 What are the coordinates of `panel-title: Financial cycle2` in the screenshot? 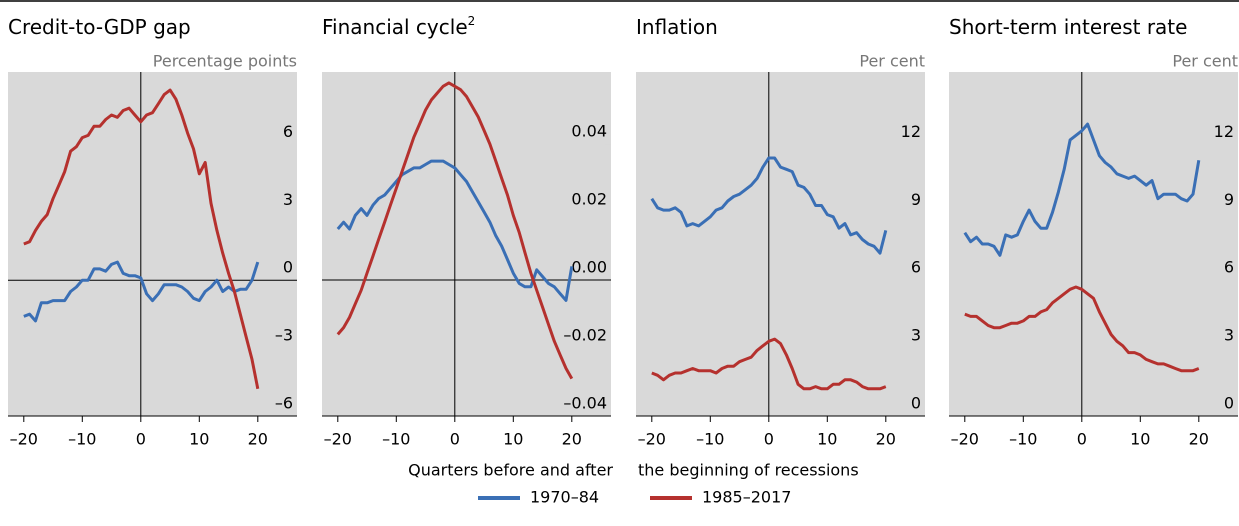 It's located at (398, 26).